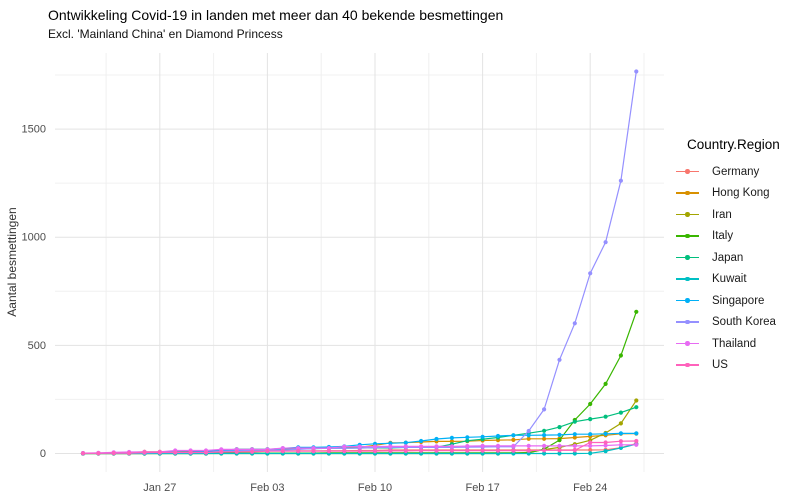 This screenshot has width=800, height=500. What do you see at coordinates (34, 130) in the screenshot?
I see `y-tick-label-1500: 1500` at bounding box center [34, 130].